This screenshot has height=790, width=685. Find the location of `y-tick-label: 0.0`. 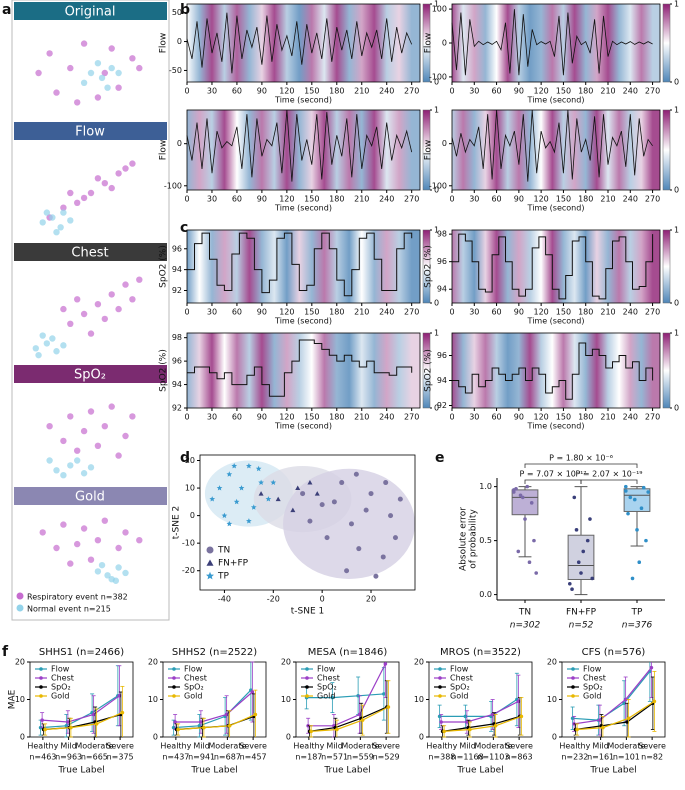

y-tick-label: 0.0 is located at coordinates (485, 594).